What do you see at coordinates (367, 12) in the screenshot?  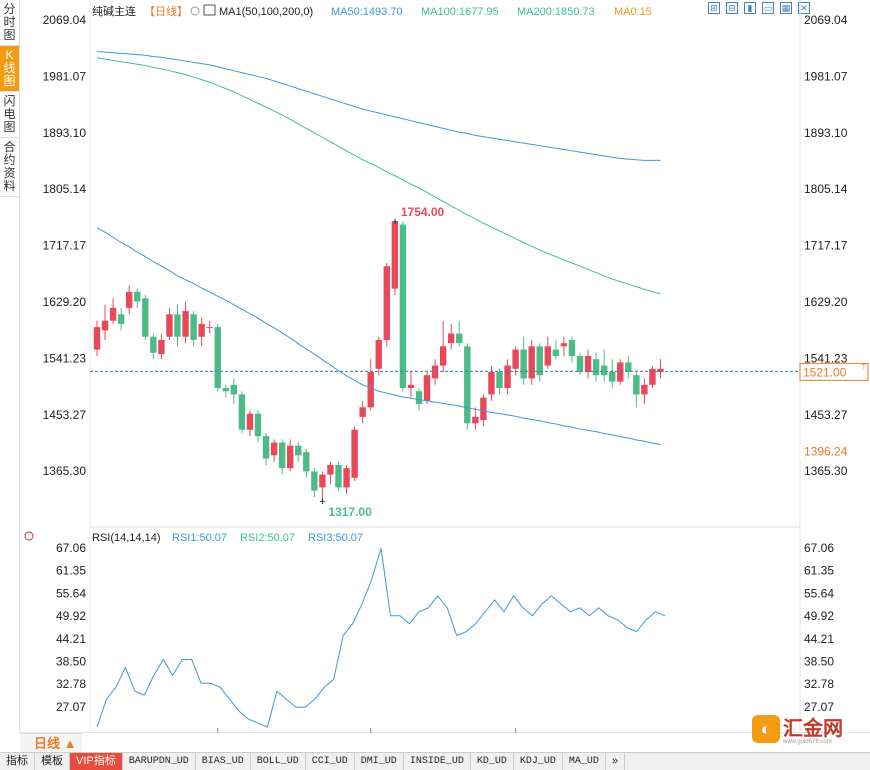 I see `ma50-label: MA50:1493.70` at bounding box center [367, 12].